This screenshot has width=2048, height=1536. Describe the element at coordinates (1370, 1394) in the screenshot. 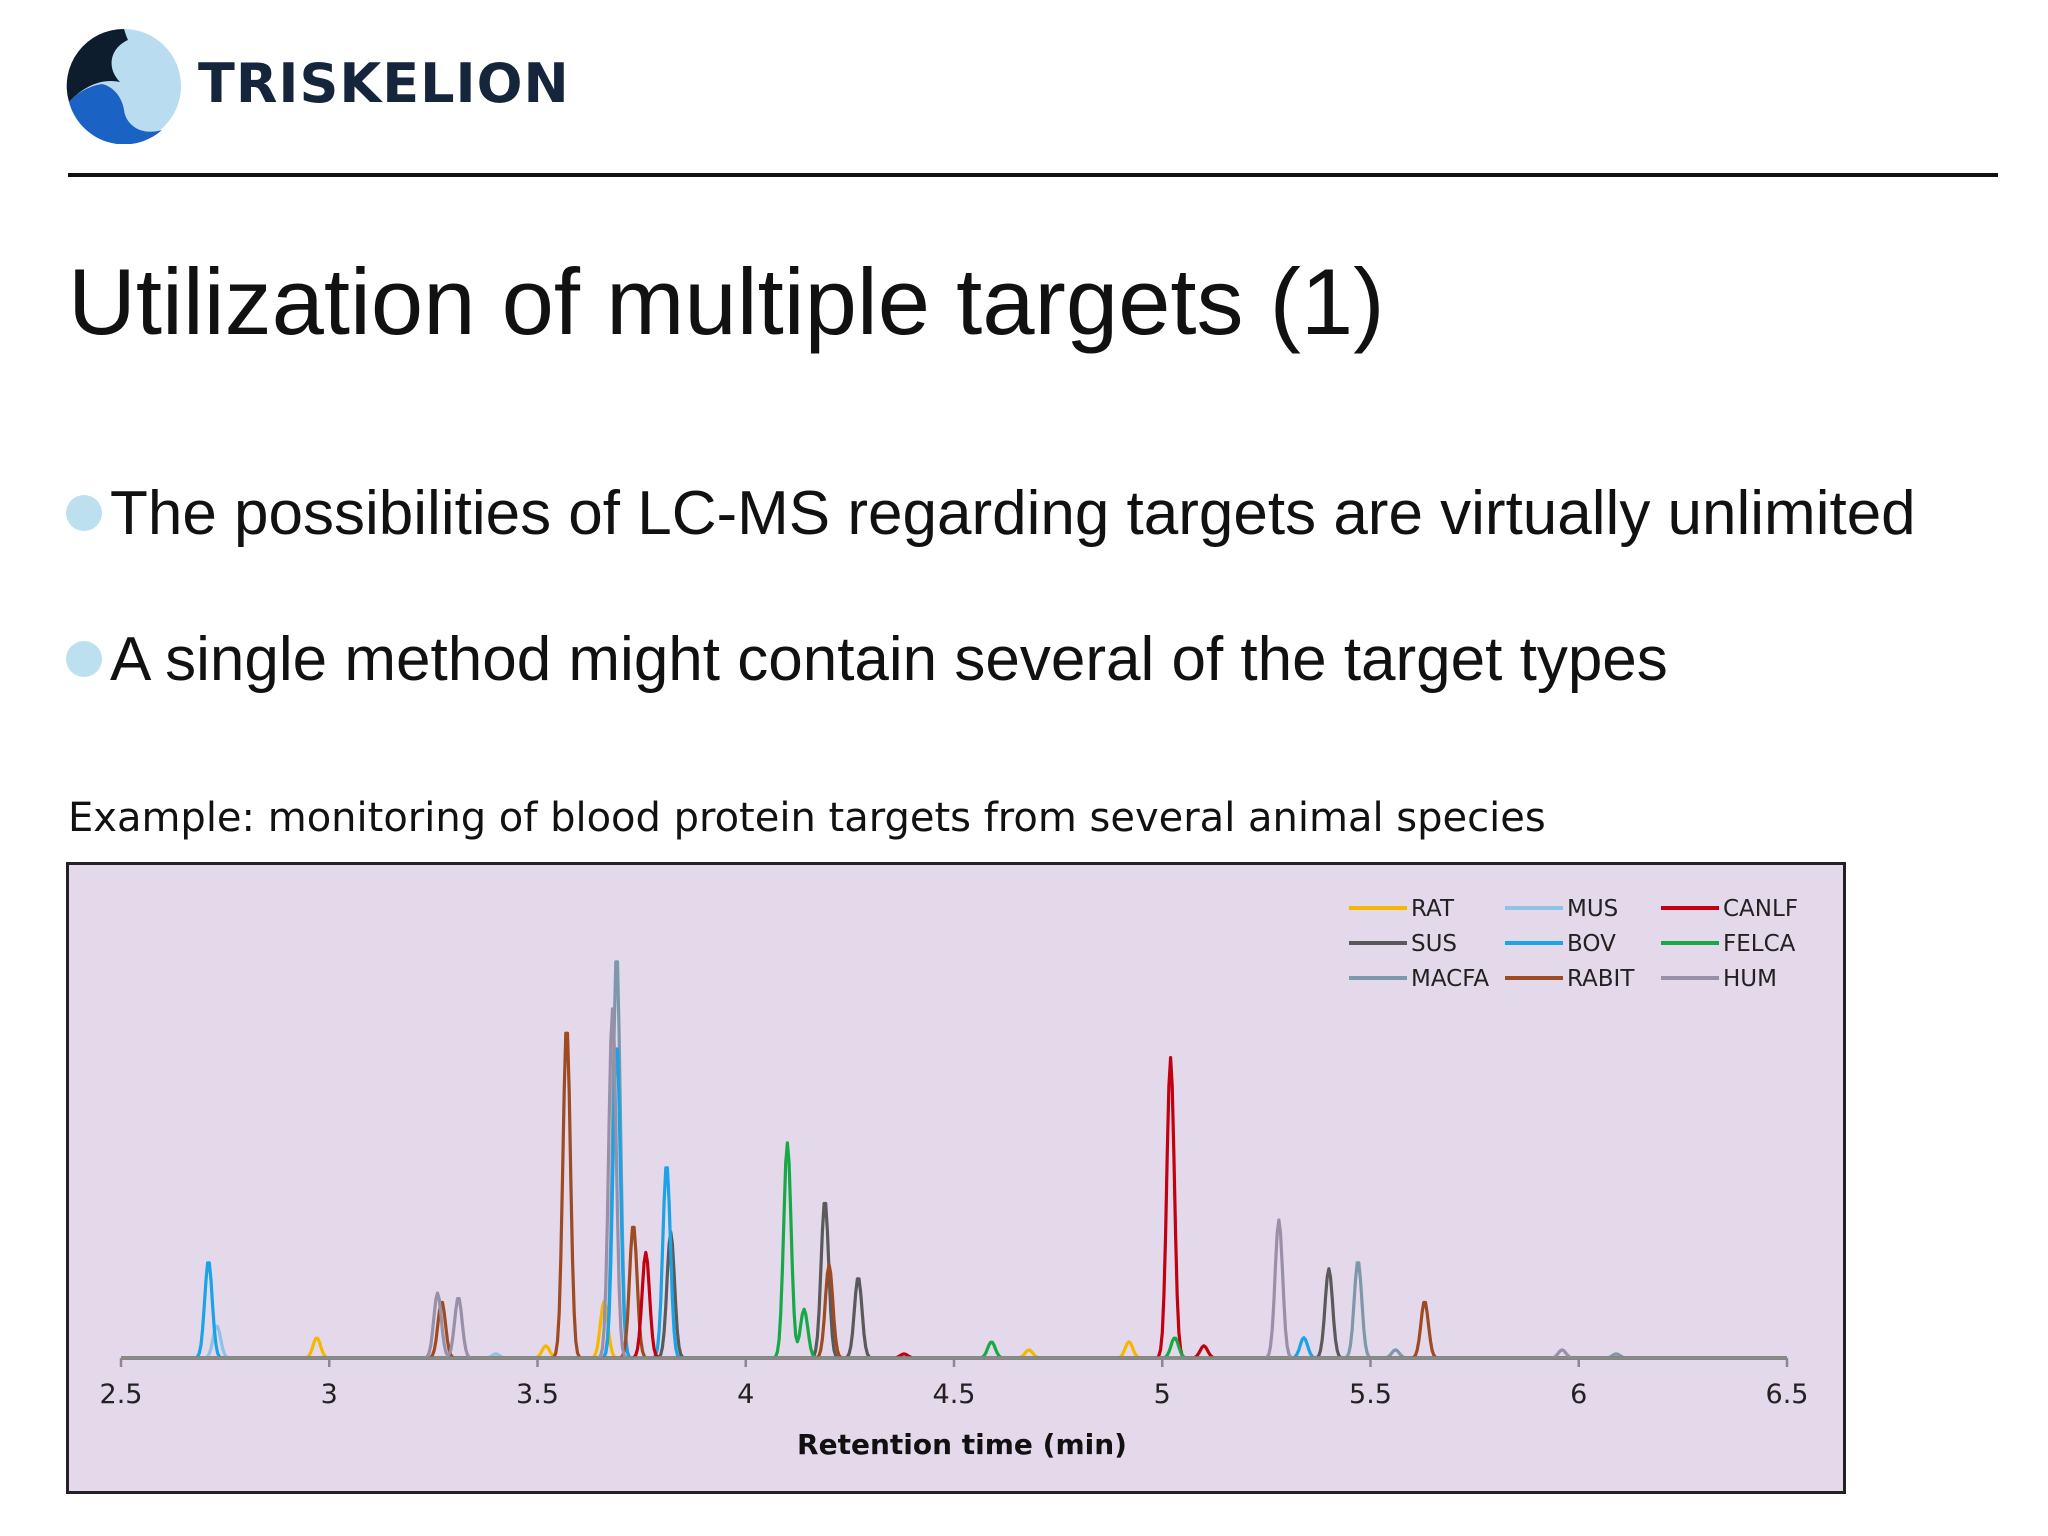

I see `x-tick-label: 5.5` at that location.